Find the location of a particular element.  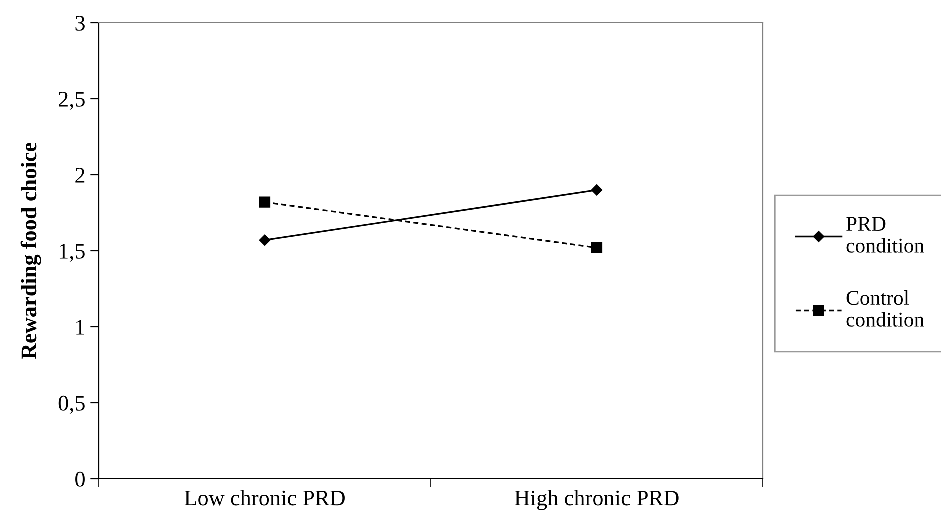

legend-label: Control condition is located at coordinates (885, 308).